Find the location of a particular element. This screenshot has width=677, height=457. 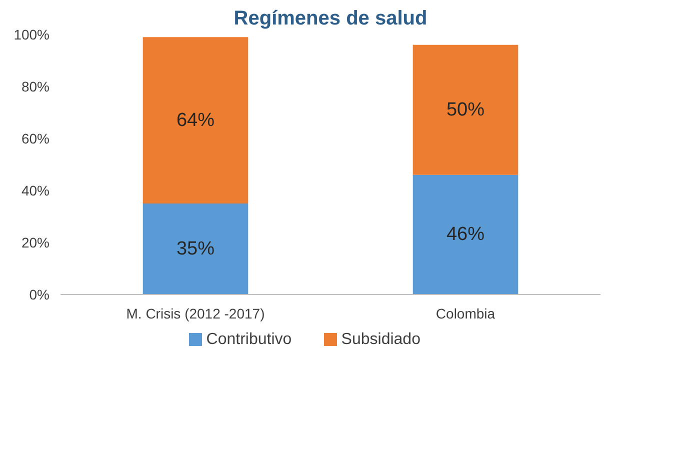

y-tick-label: 60% is located at coordinates (35, 138).